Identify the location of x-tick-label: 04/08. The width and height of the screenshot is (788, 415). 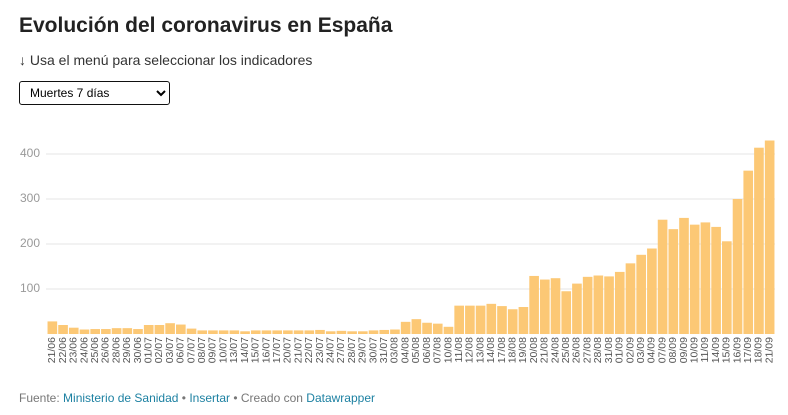
(405, 350).